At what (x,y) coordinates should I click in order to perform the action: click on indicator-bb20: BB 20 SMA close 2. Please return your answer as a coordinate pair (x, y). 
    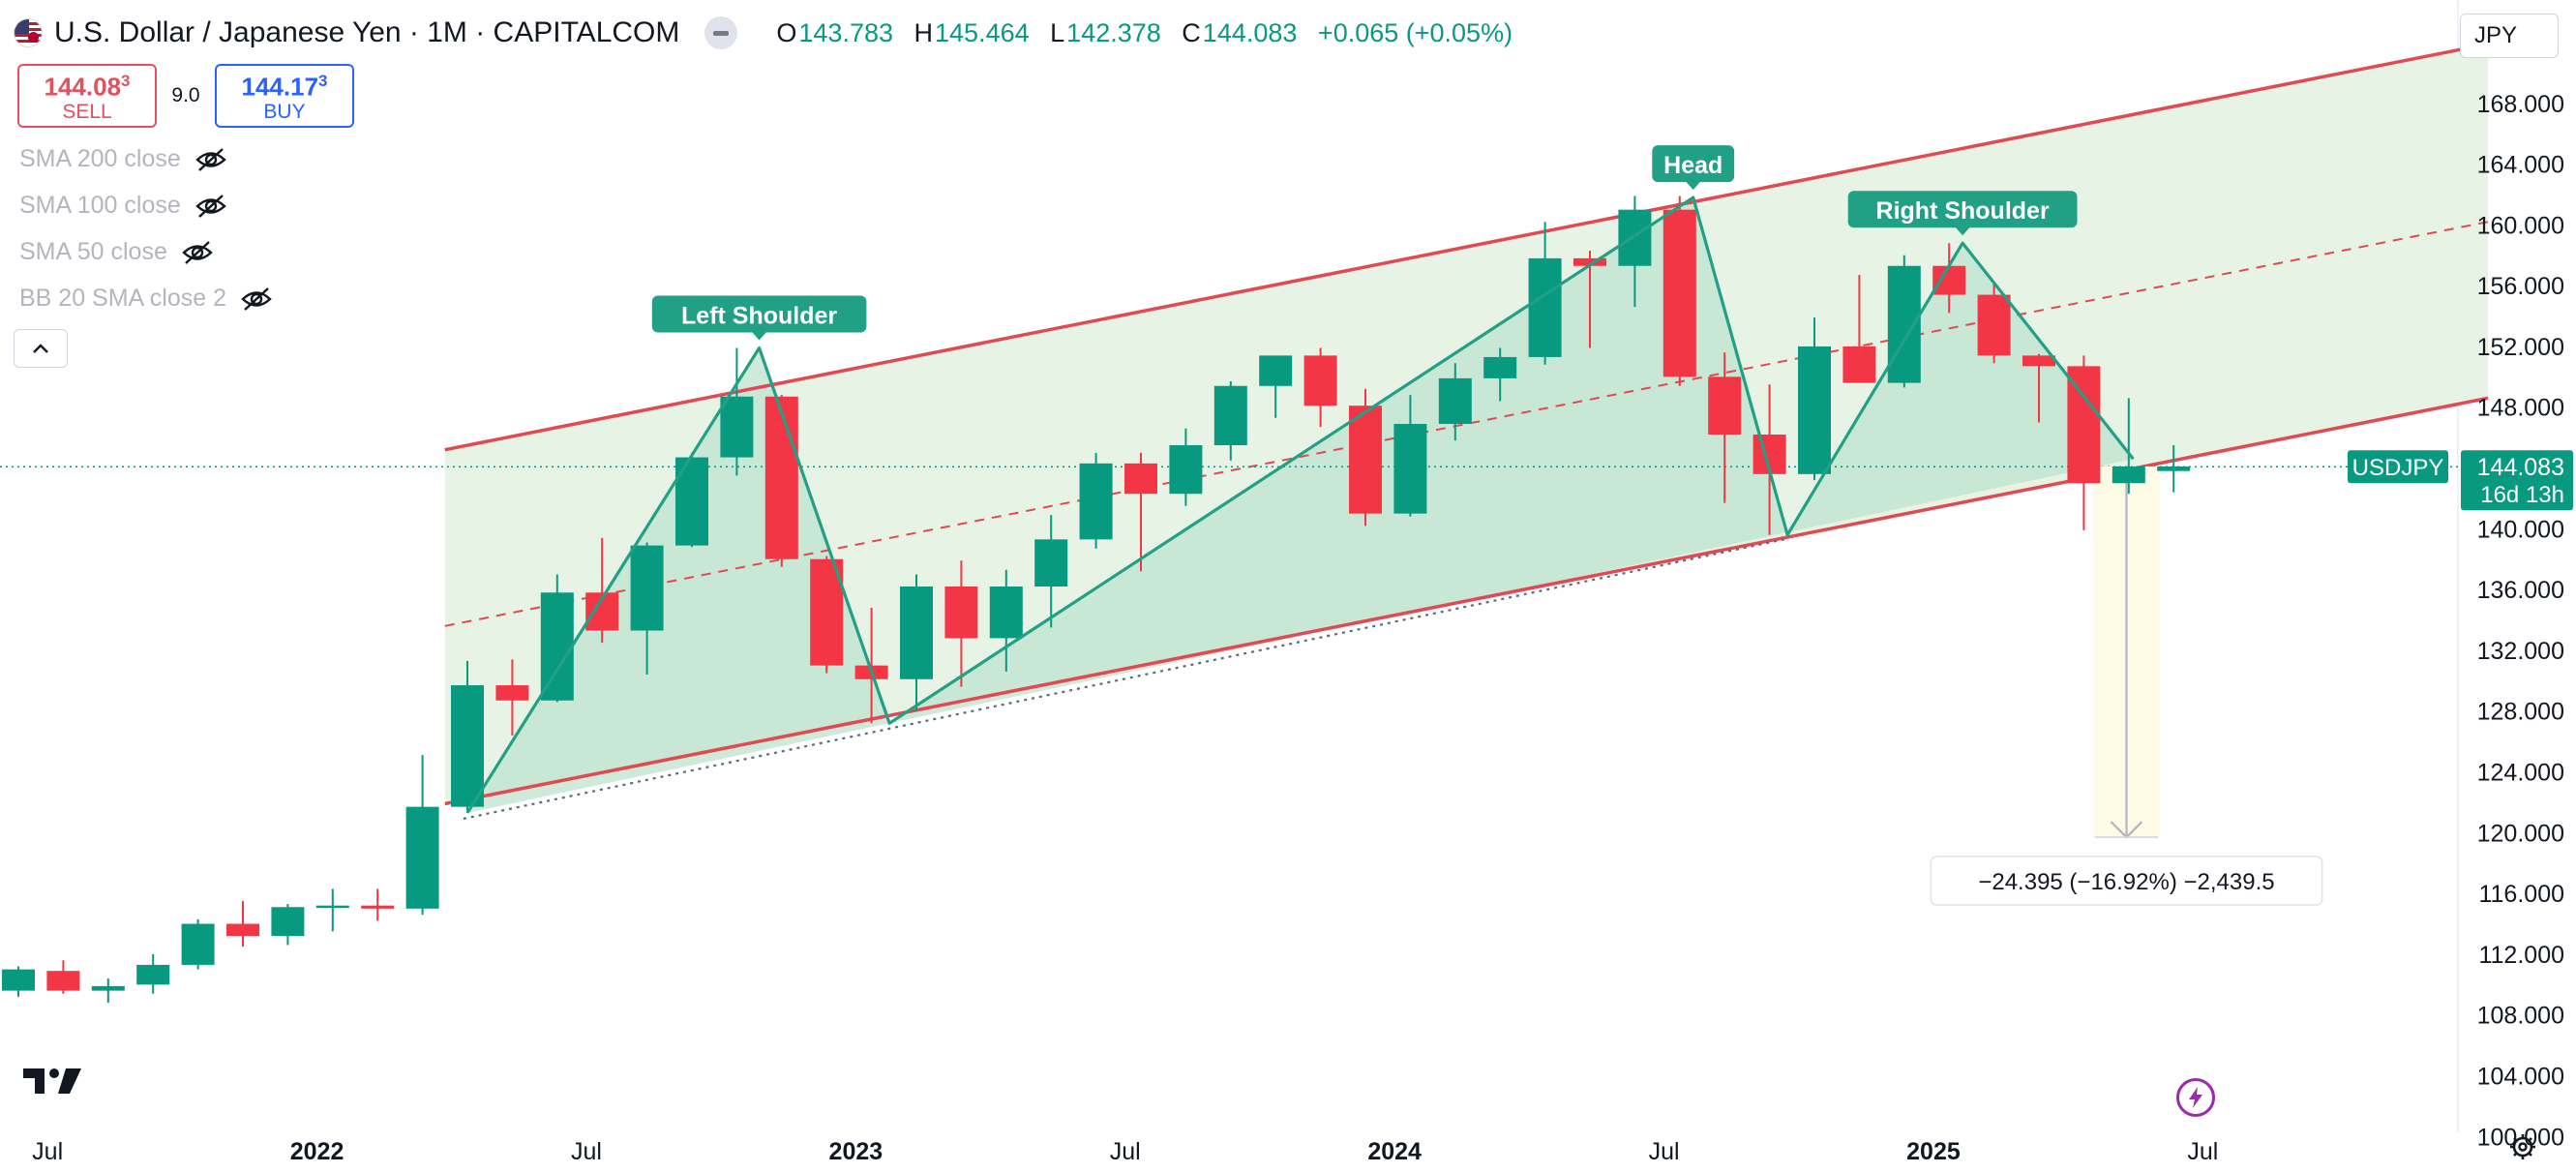
    Looking at the image, I should click on (146, 299).